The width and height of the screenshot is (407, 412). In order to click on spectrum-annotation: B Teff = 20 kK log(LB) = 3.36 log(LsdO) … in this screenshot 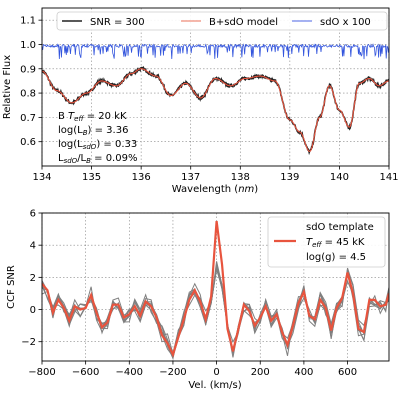, I will do `click(97, 138)`.